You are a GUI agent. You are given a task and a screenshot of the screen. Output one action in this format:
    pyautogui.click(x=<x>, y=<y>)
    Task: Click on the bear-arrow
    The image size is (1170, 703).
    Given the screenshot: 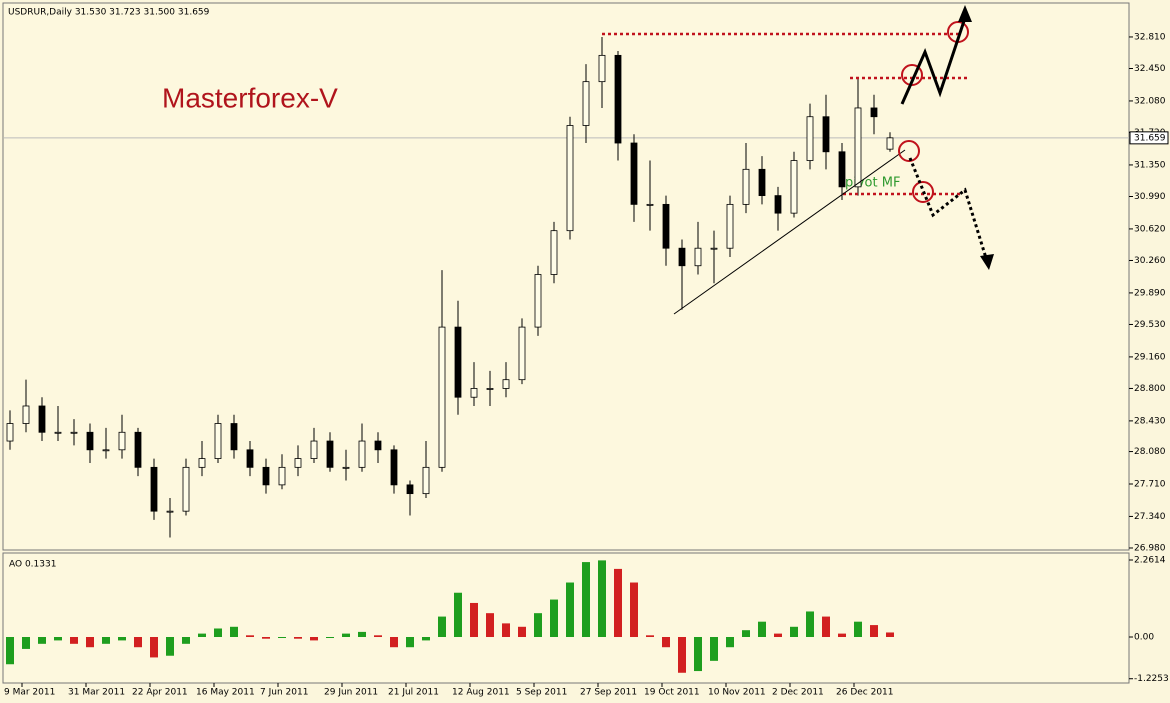 What is the action you would take?
    pyautogui.click(x=948, y=208)
    